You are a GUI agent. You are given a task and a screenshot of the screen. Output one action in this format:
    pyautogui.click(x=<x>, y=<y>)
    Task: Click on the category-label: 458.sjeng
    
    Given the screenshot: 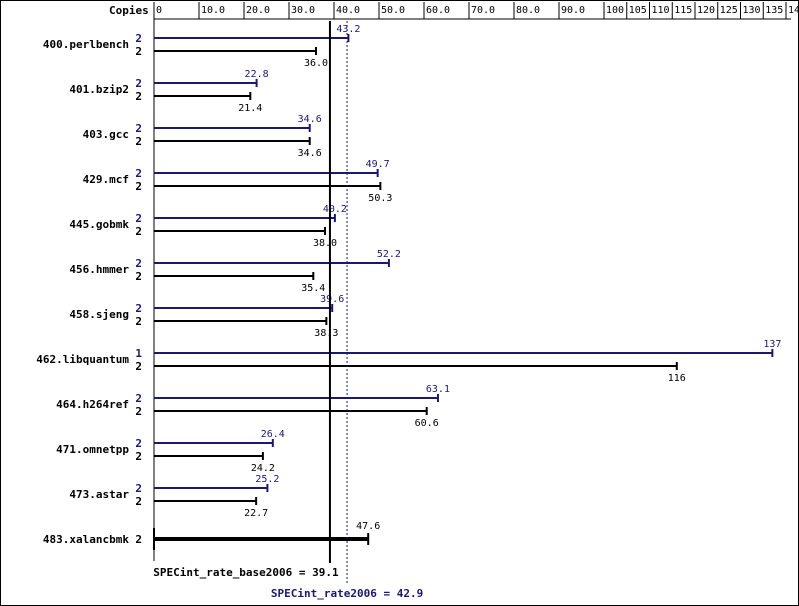 What is the action you would take?
    pyautogui.click(x=99, y=314)
    